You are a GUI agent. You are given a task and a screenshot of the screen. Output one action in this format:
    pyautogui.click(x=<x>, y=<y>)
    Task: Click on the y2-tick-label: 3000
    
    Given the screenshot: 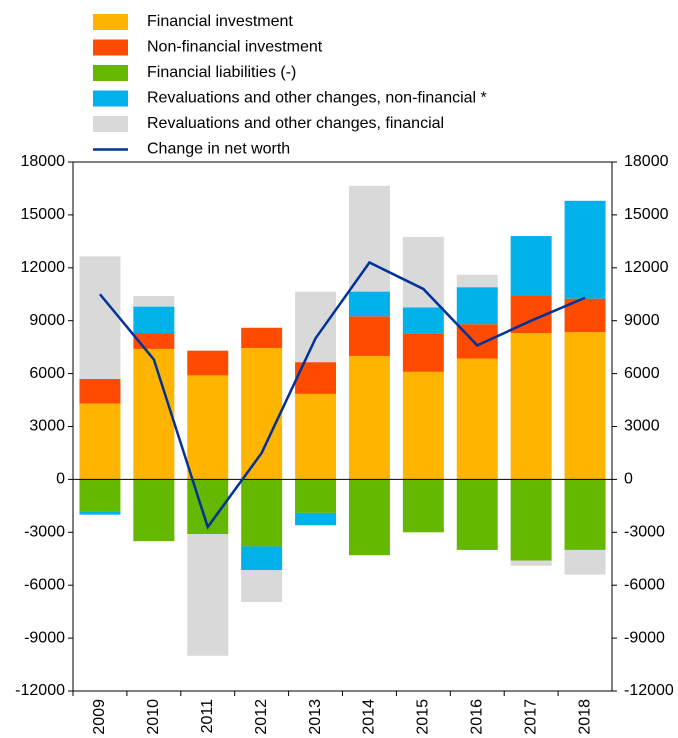 What is the action you would take?
    pyautogui.click(x=642, y=426)
    